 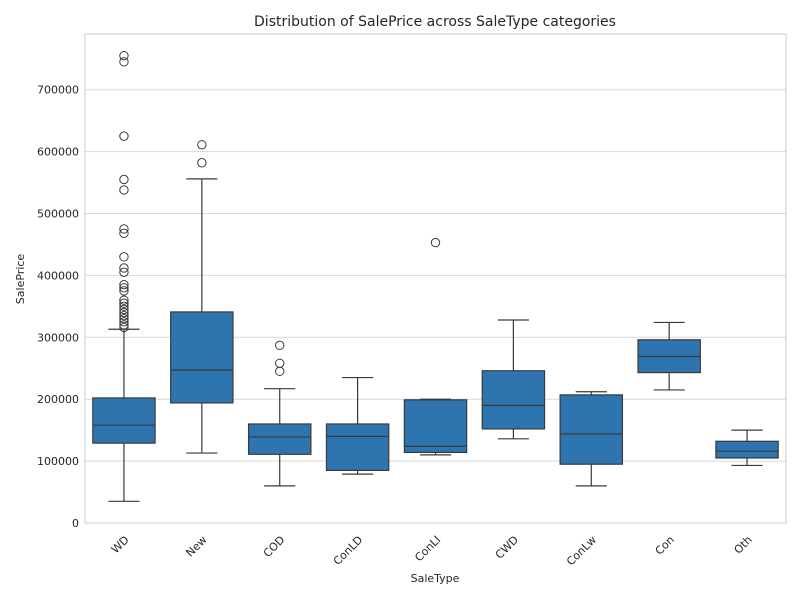 What do you see at coordinates (435, 578) in the screenshot?
I see `x-axis-label: SaleType` at bounding box center [435, 578].